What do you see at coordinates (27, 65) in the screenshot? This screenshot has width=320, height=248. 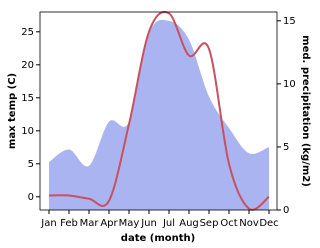 I see `y-tick-label: 20` at bounding box center [27, 65].